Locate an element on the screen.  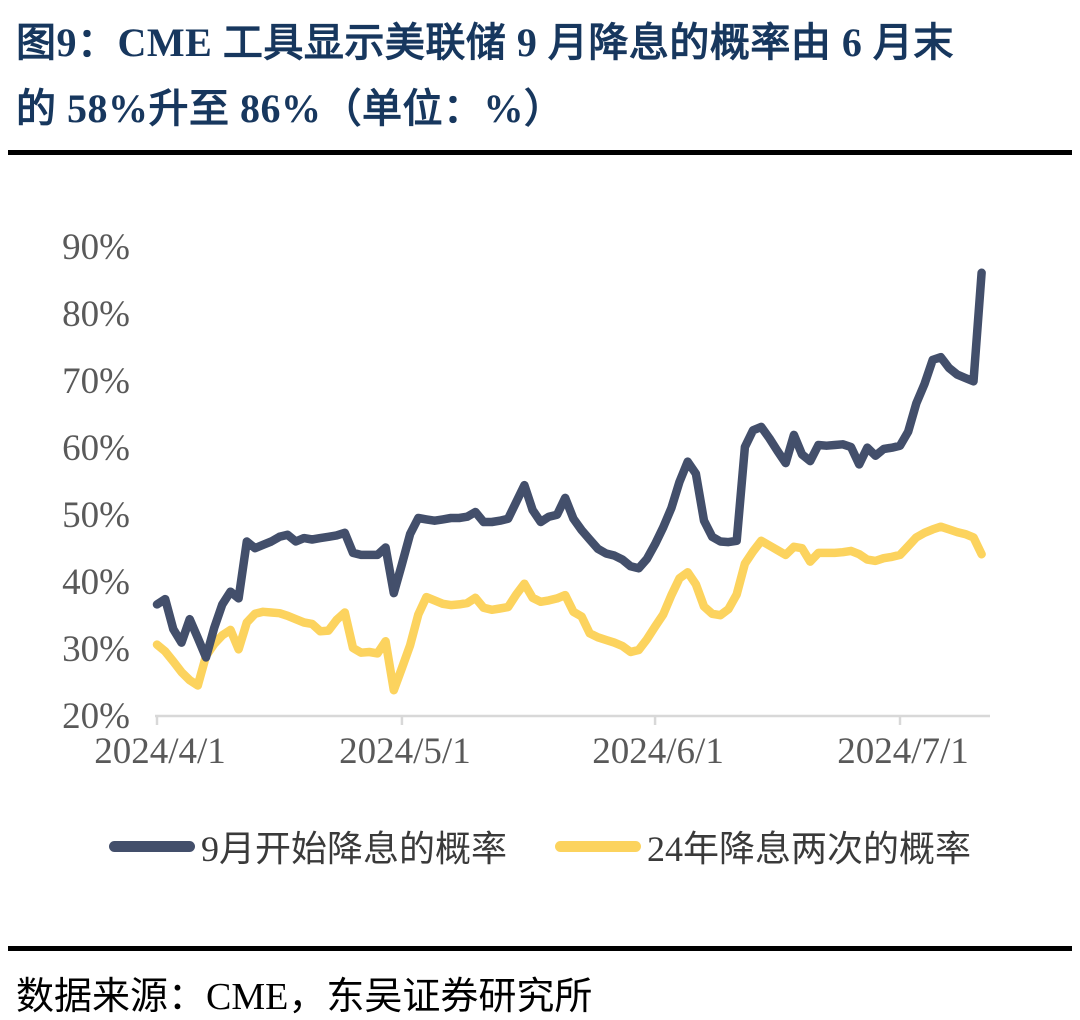
y-axis-label: 70% is located at coordinates (96, 381).